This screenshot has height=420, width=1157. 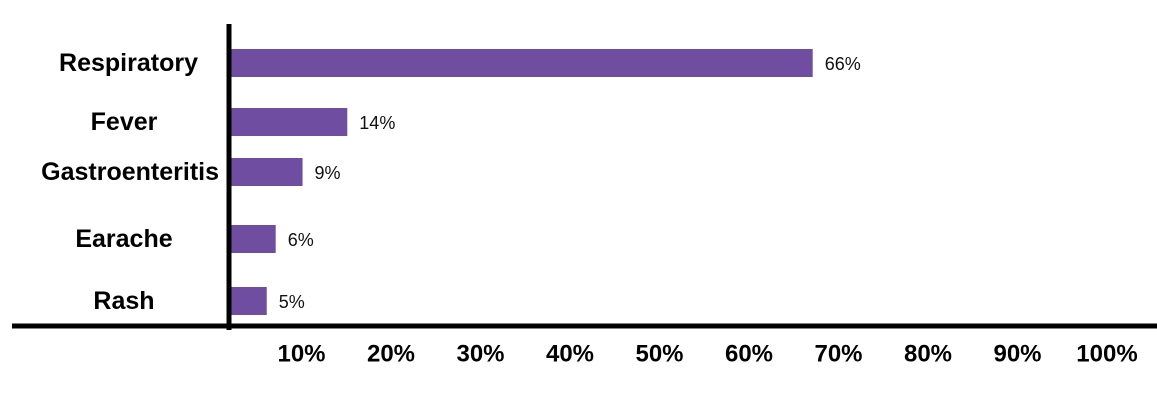 I want to click on category-label: Gastroenteritis, so click(x=130, y=172).